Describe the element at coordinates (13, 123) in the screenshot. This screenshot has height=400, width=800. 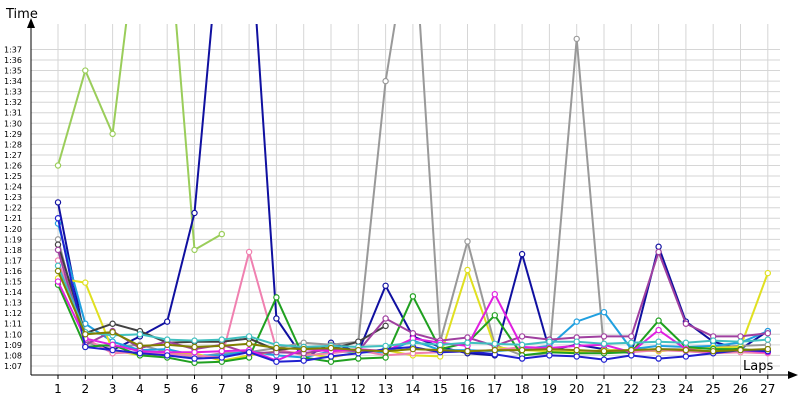
I see `y-tick-label: 1:30` at that location.